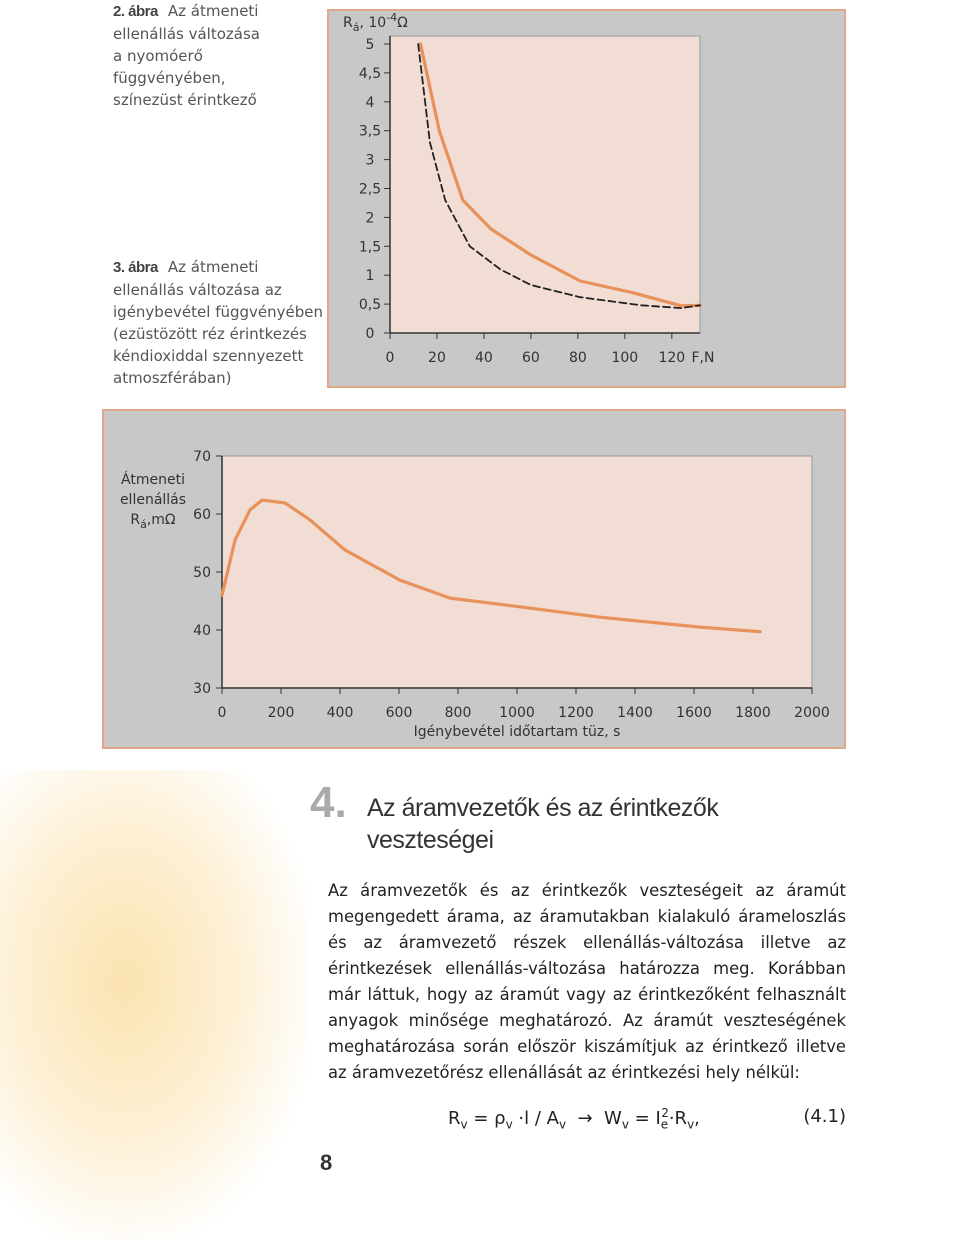 The height and width of the screenshot is (1240, 960). I want to click on y-label-unit: , 10, so click(372, 23).